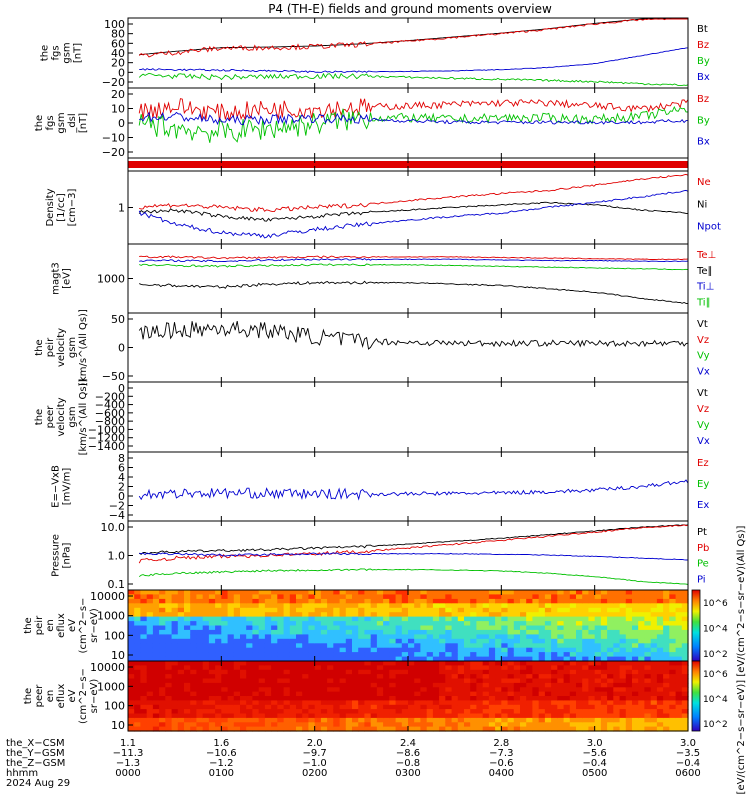 This screenshot has height=804, width=750. Describe the element at coordinates (702, 204) in the screenshot. I see `legend-ni: Ni` at that location.